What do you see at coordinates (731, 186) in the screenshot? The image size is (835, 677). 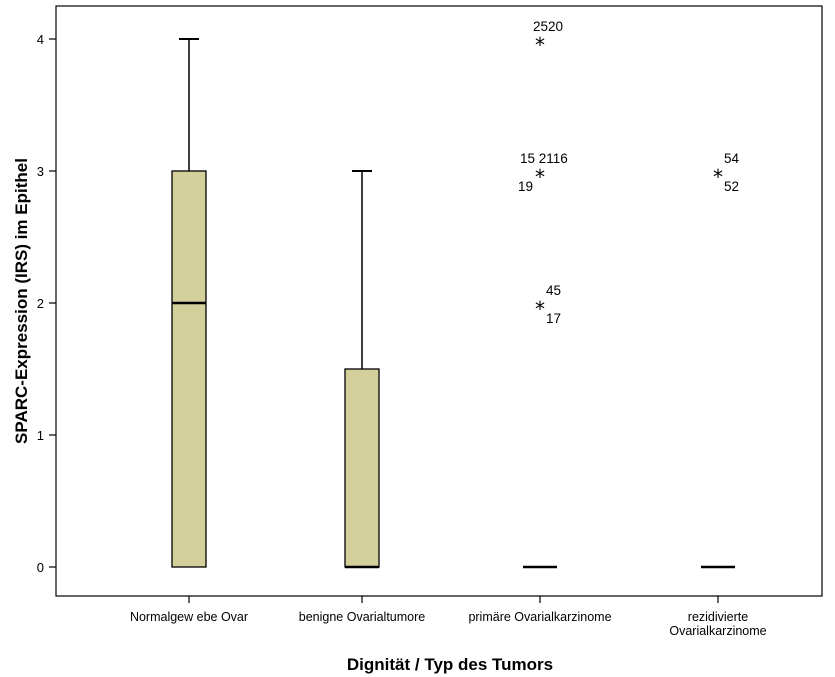 I see `outlier-label: 52` at bounding box center [731, 186].